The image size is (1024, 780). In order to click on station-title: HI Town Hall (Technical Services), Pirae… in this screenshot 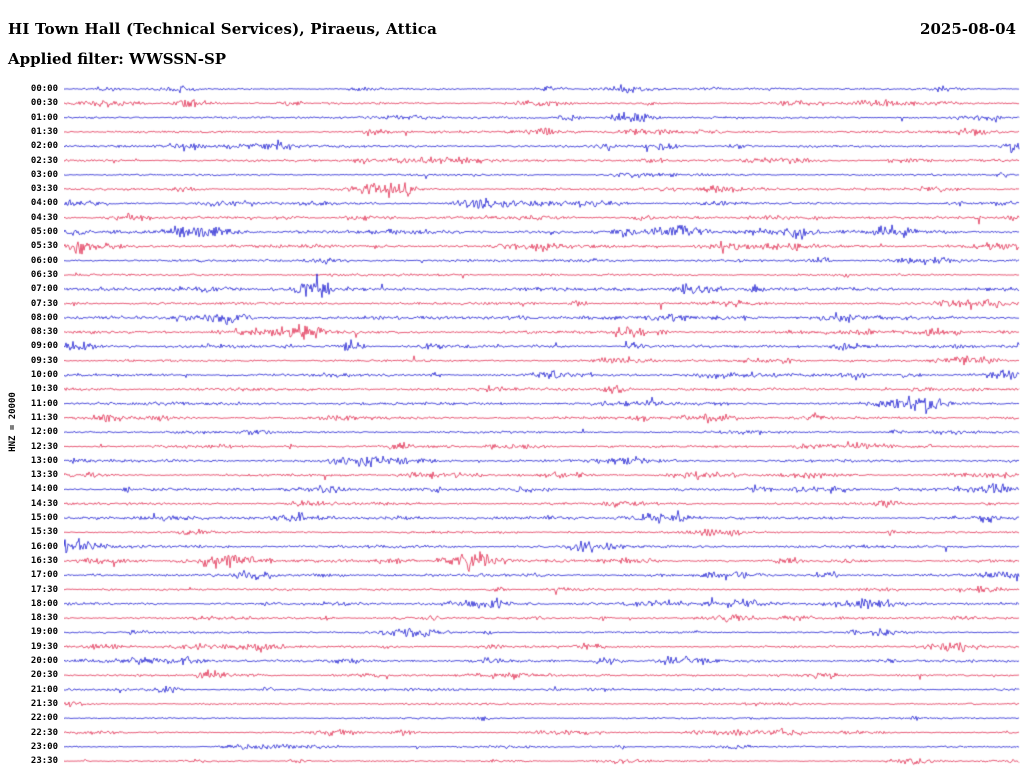, I will do `click(222, 29)`.